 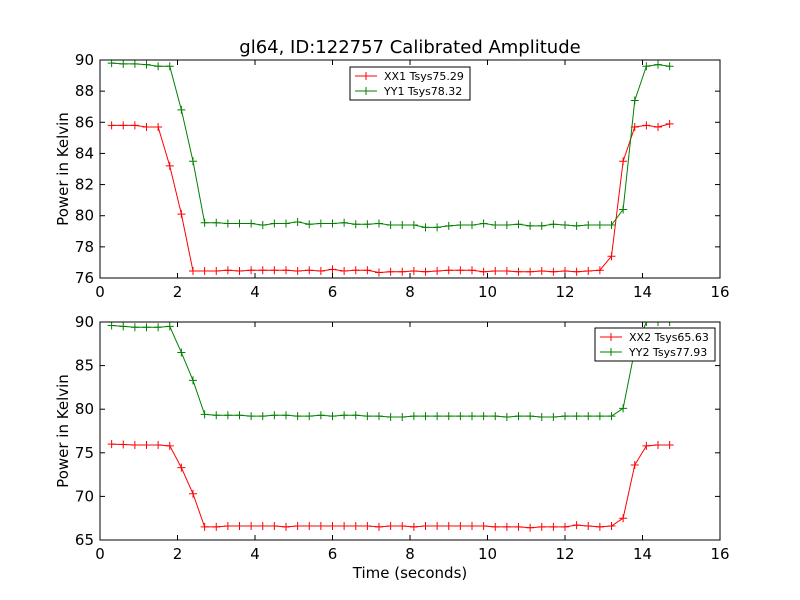 What do you see at coordinates (409, 47) in the screenshot?
I see `chart-title: gl64, ID:122757 Calibrated Amplitude` at bounding box center [409, 47].